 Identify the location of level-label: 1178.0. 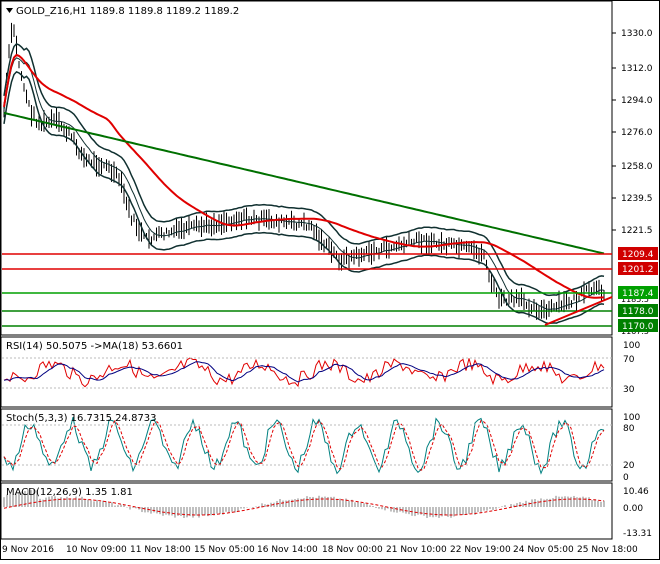
(638, 312).